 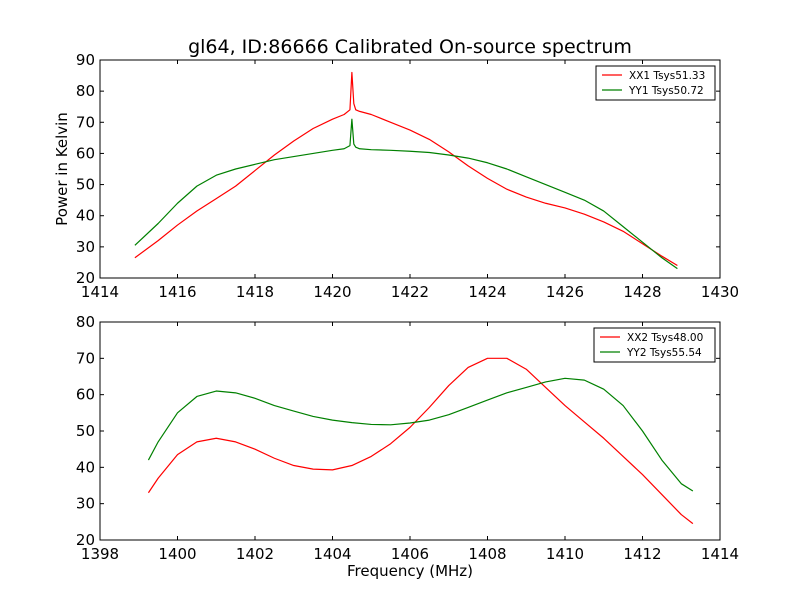 I want to click on plot1-xtick-label: 1424, so click(x=487, y=292).